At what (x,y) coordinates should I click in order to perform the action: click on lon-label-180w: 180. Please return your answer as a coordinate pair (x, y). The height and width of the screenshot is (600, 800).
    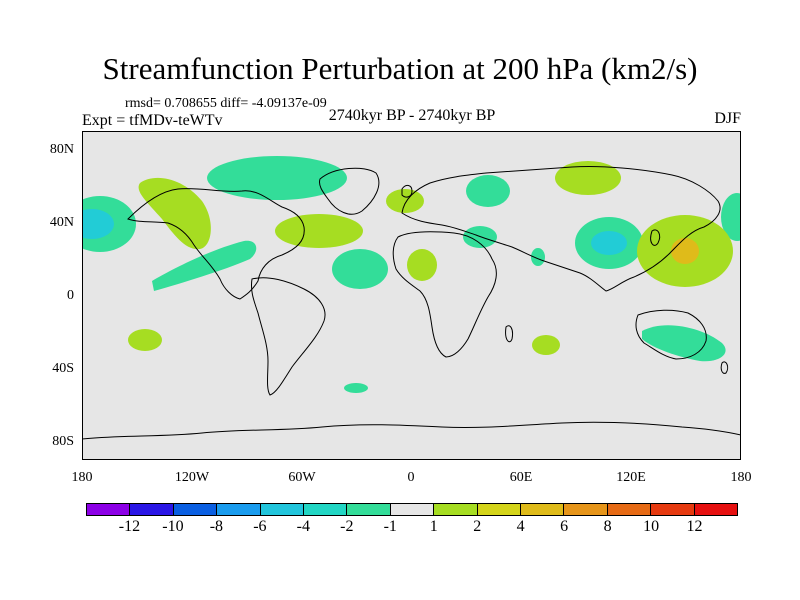
    Looking at the image, I should click on (82, 477).